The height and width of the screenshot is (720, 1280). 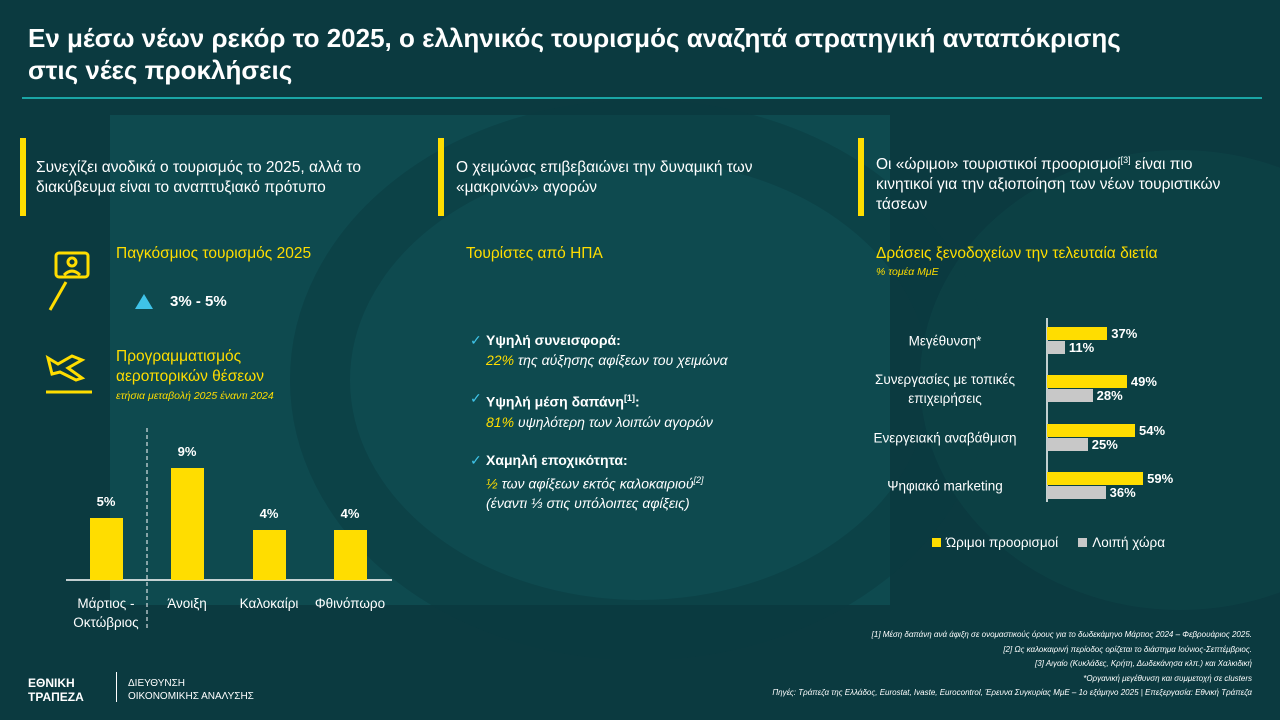 I want to click on value-label: 37%, so click(x=1124, y=333).